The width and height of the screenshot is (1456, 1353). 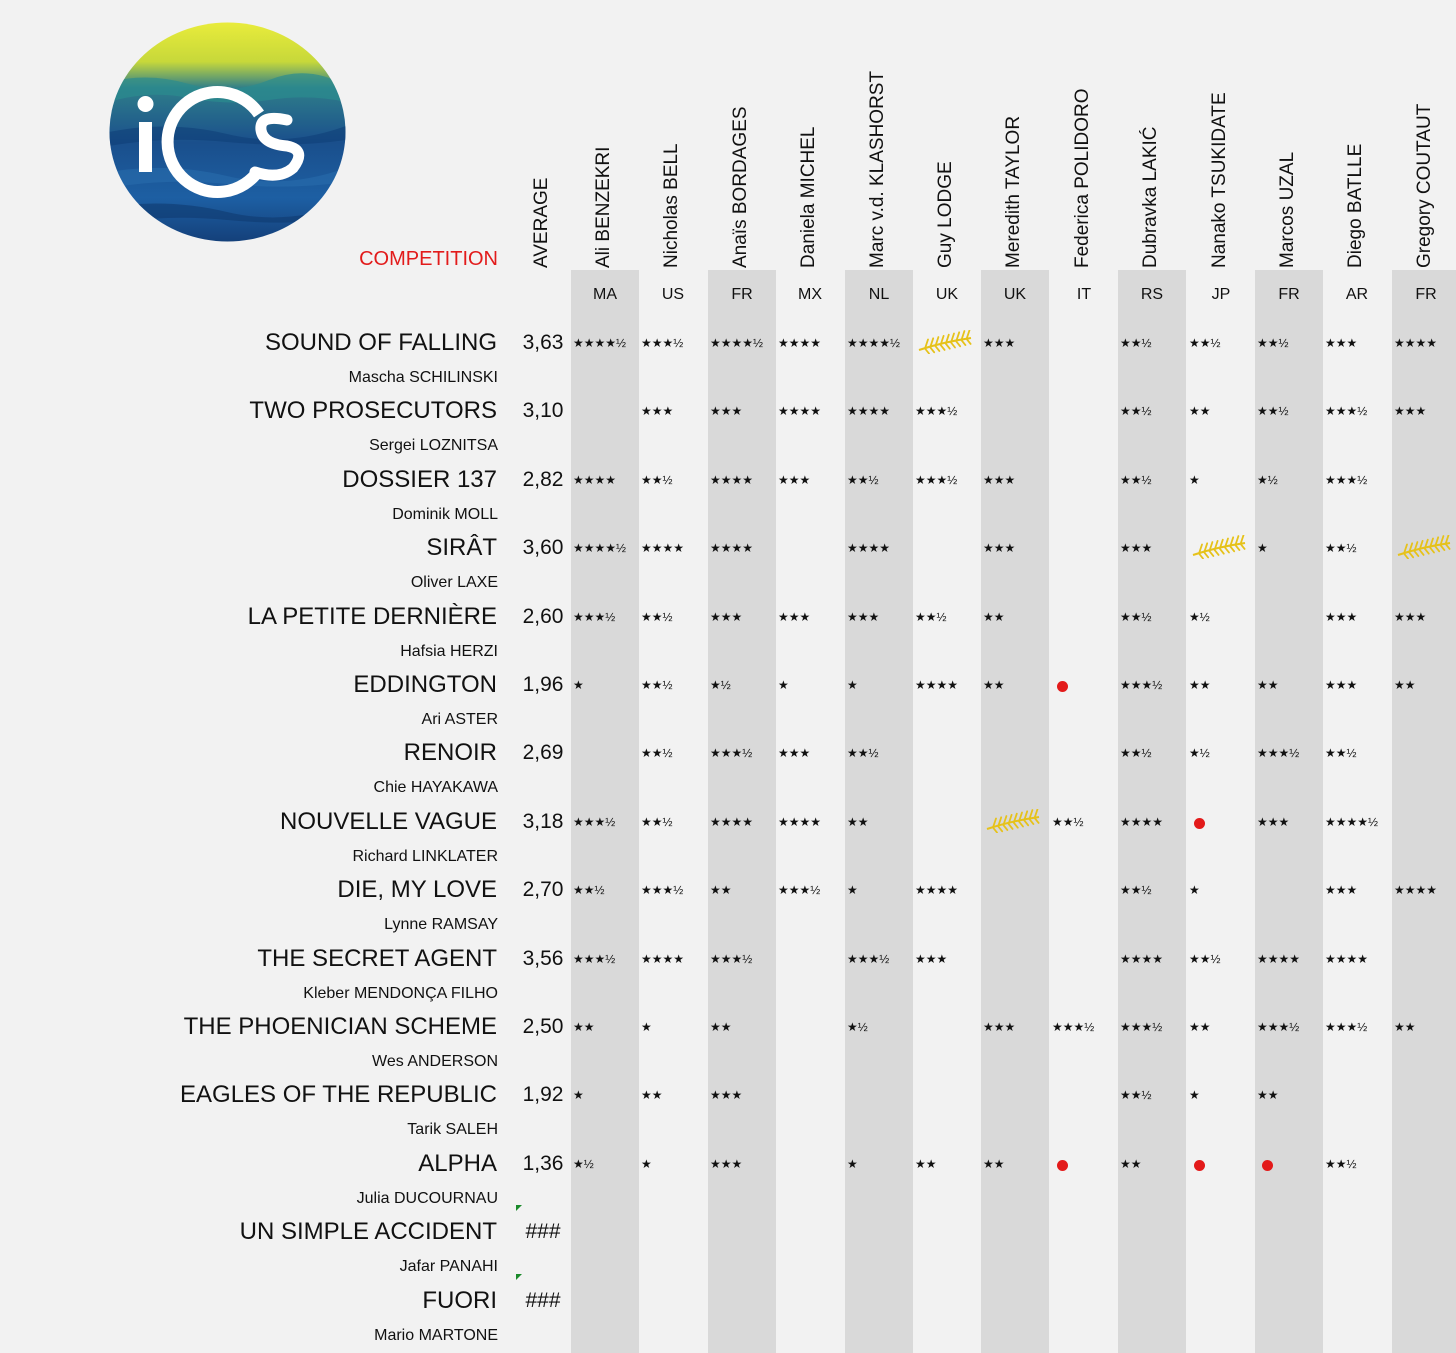 What do you see at coordinates (419, 479) in the screenshot?
I see `film-title: DOSSIER 137` at bounding box center [419, 479].